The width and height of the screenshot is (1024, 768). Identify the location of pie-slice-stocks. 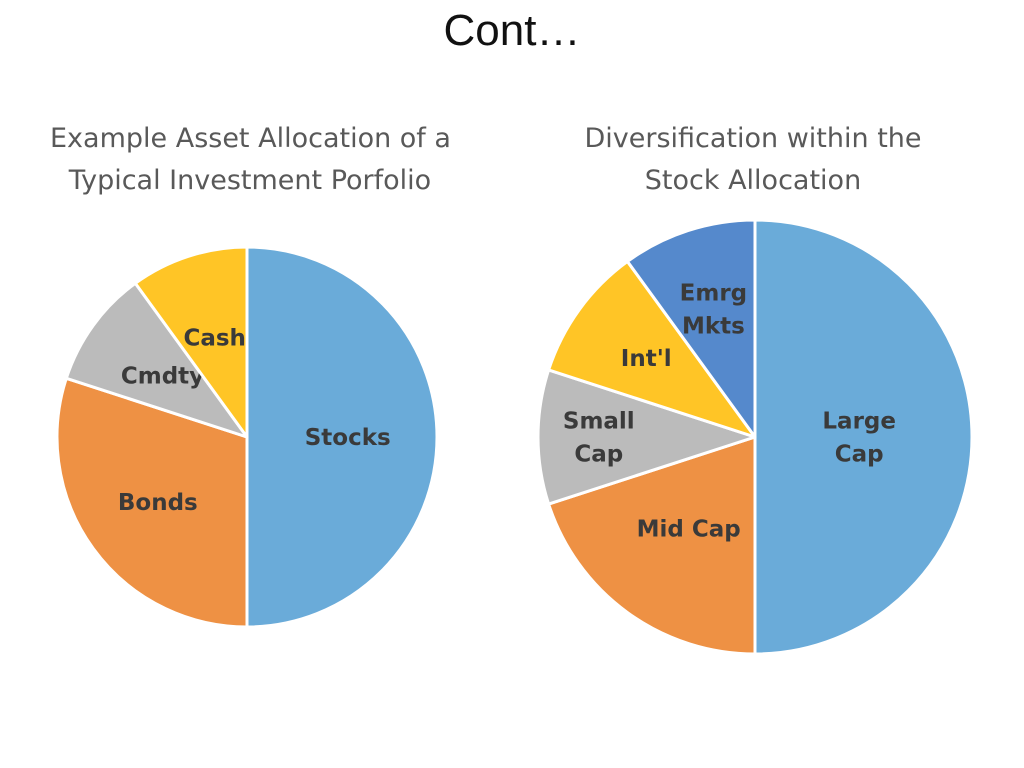
(342, 437).